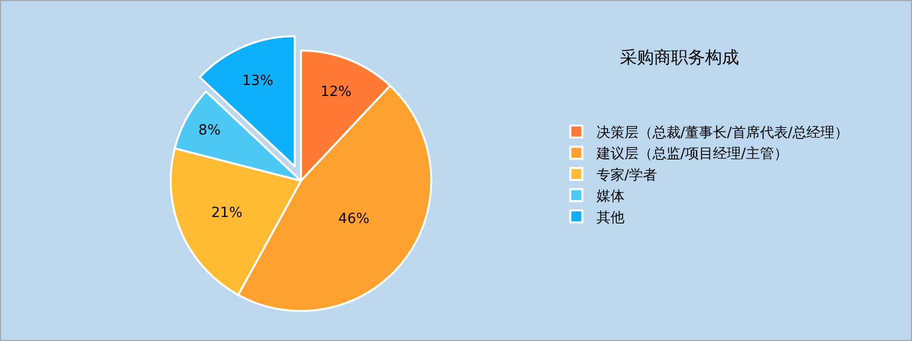  I want to click on data-label: 12%, so click(336, 92).